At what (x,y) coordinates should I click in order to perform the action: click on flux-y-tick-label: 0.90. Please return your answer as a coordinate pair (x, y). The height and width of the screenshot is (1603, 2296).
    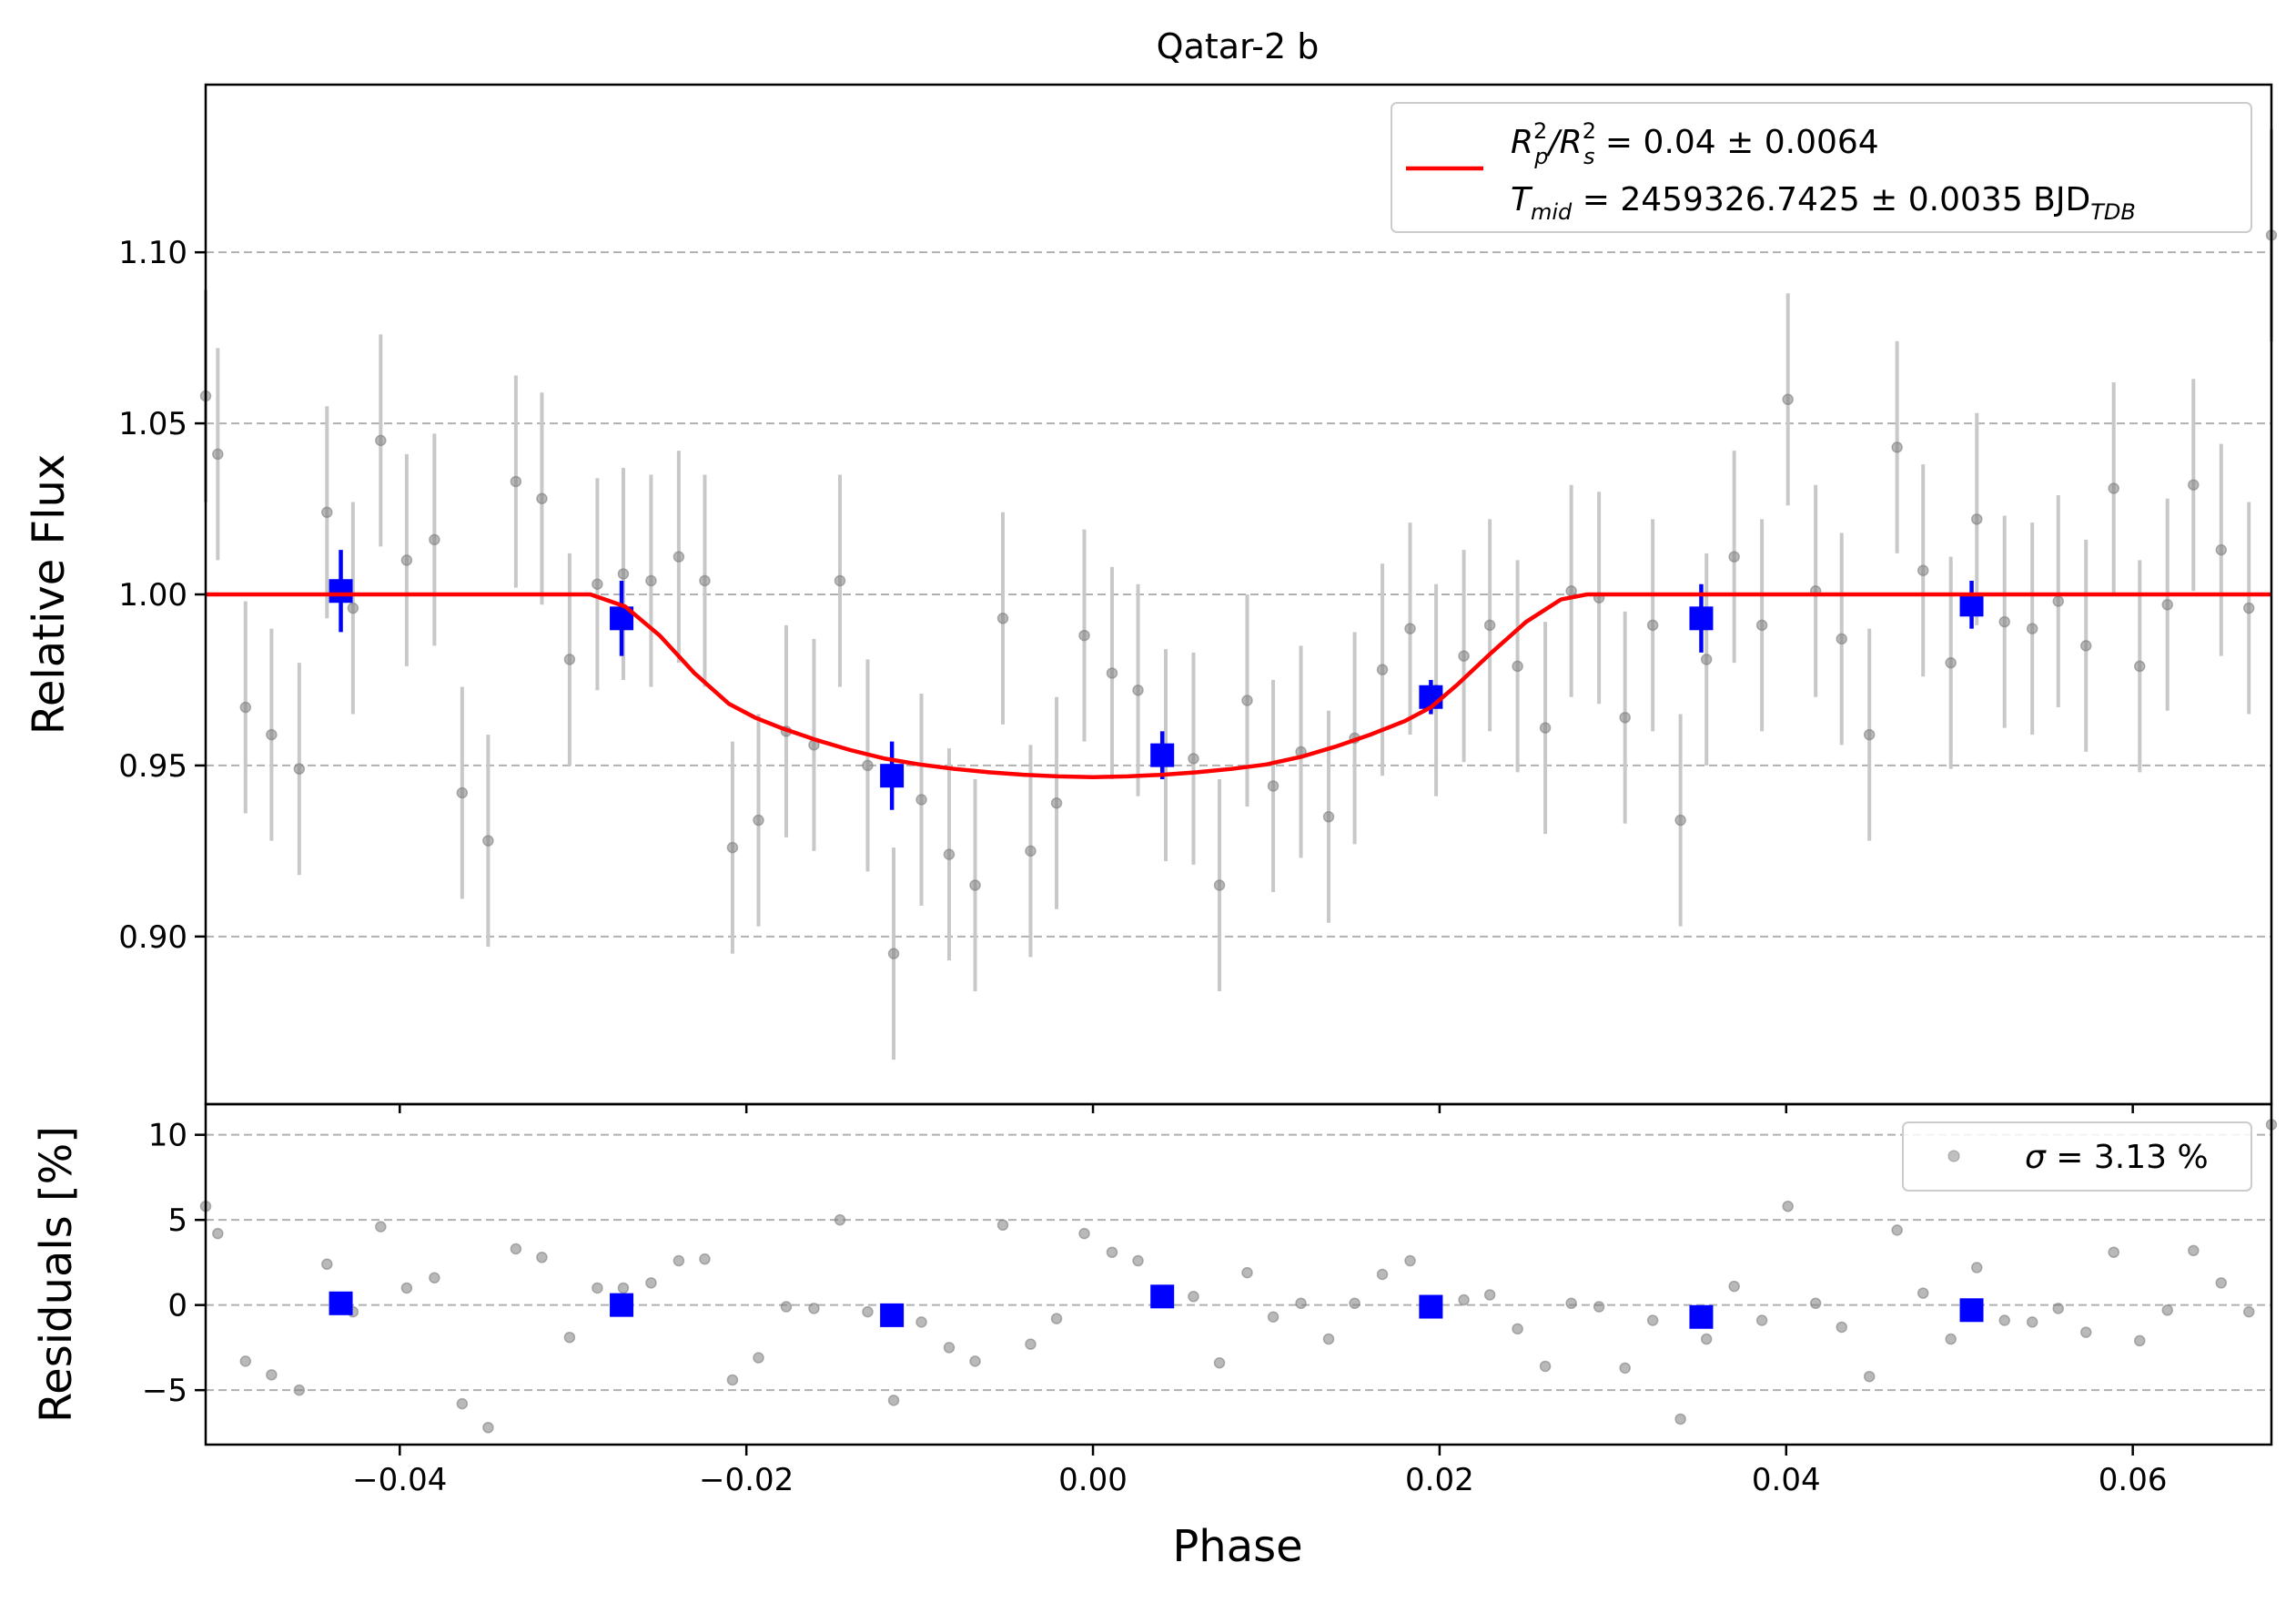
    Looking at the image, I should click on (153, 937).